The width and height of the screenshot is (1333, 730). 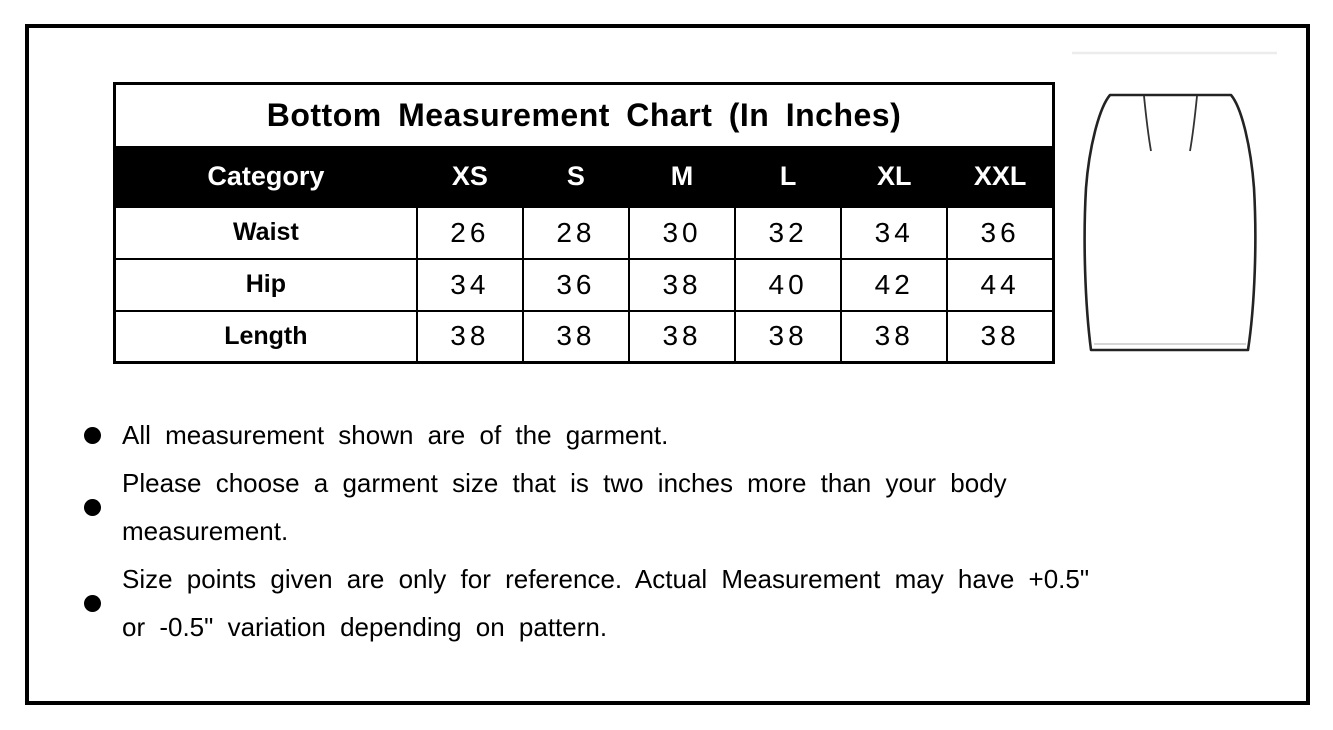 I want to click on left-dart-line, so click(x=1147, y=123).